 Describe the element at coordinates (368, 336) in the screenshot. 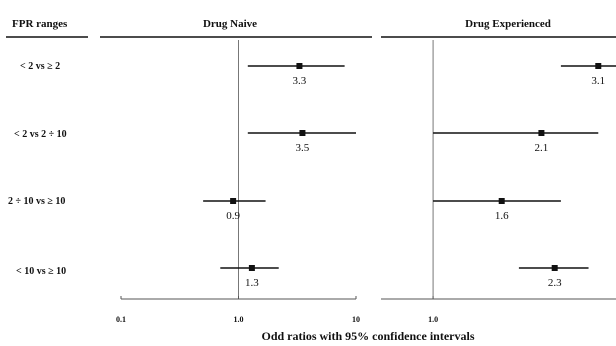

I see `x-axis-label: Odd ratios with 95% confidence intervals` at that location.